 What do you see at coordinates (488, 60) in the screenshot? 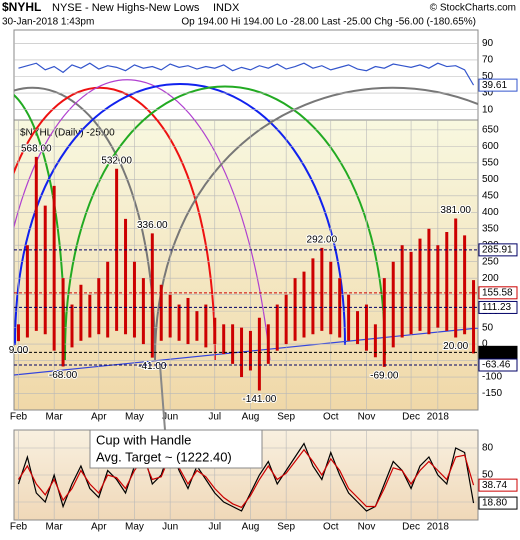
I see `y-tick-label: 70` at bounding box center [488, 60].